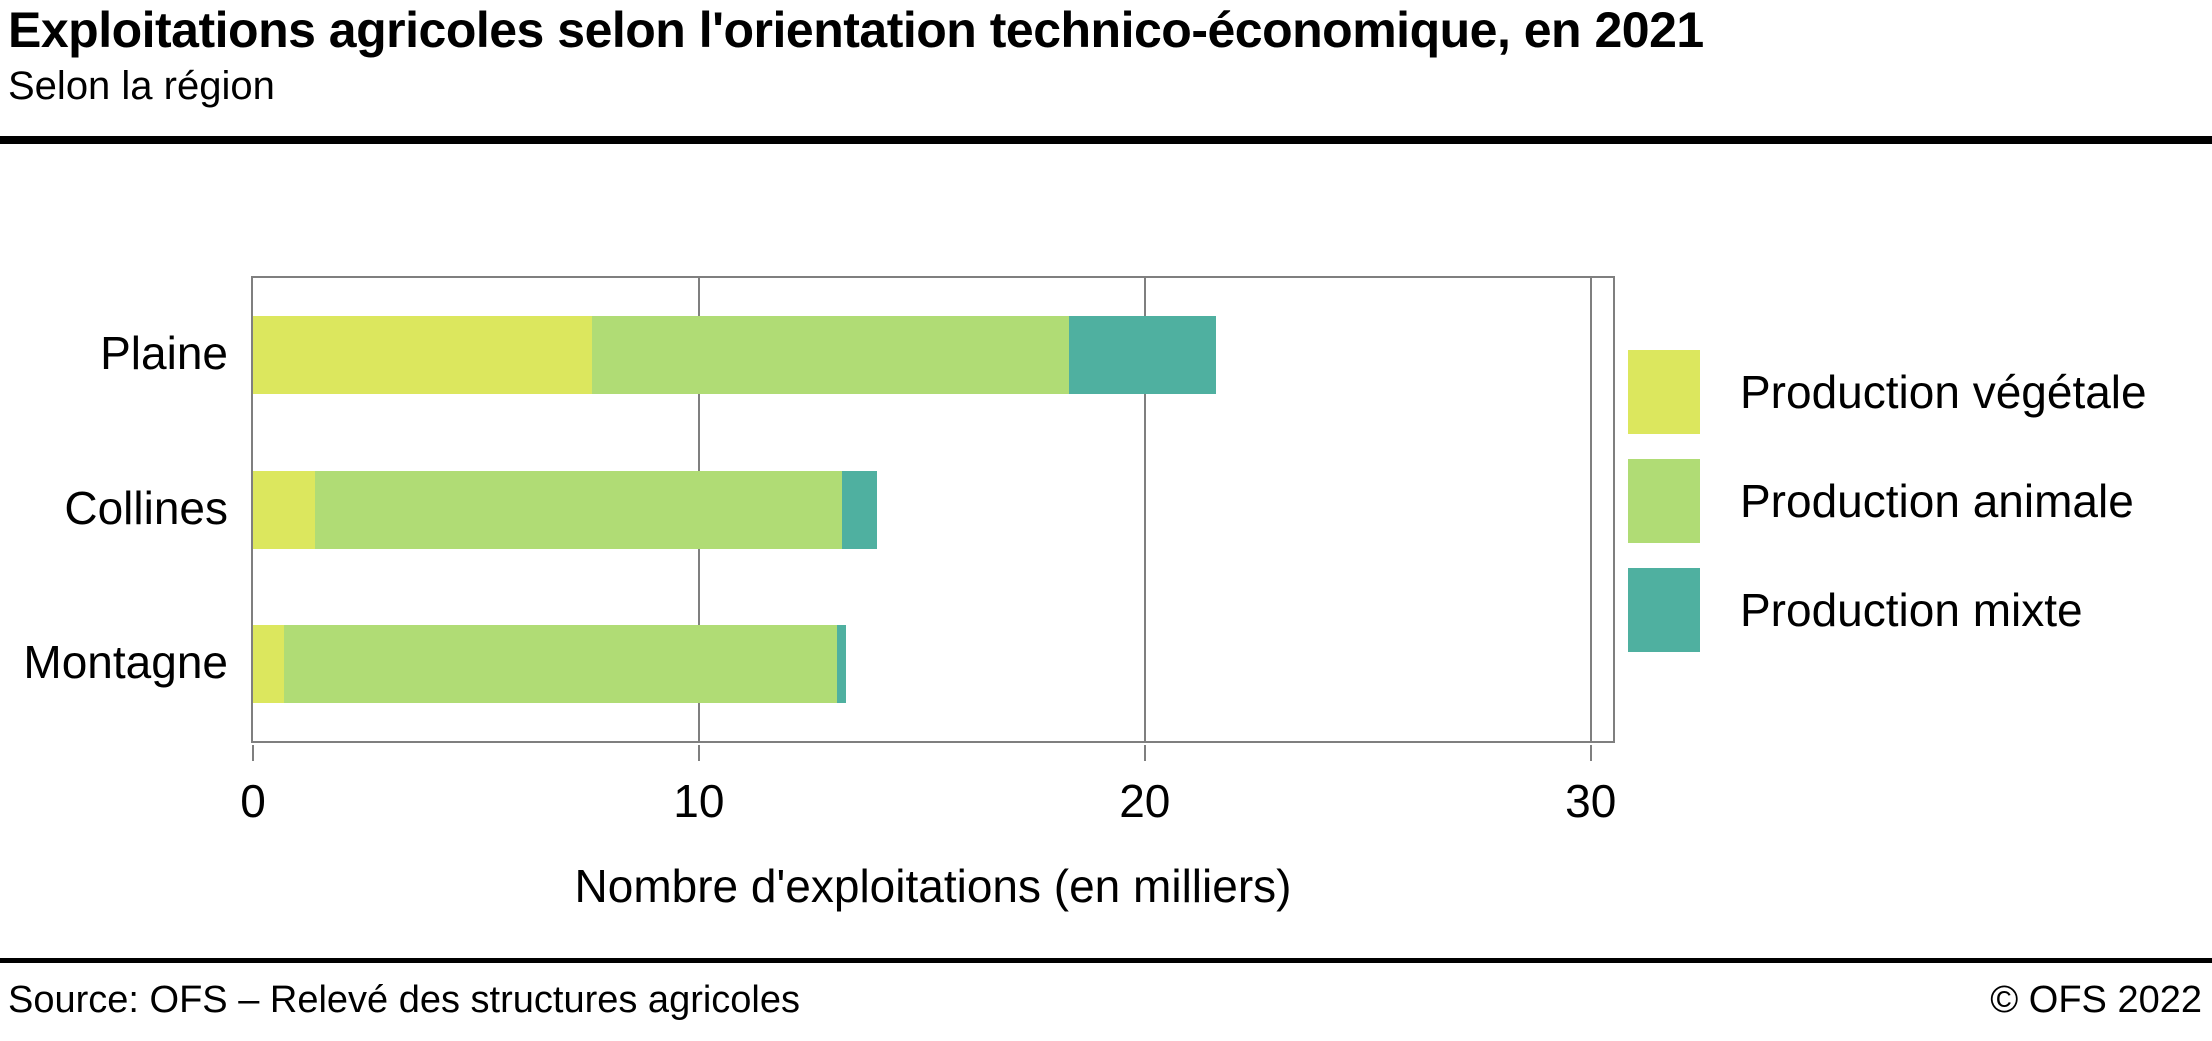  I want to click on bar-segment-plaine-production-mixte, so click(1143, 355).